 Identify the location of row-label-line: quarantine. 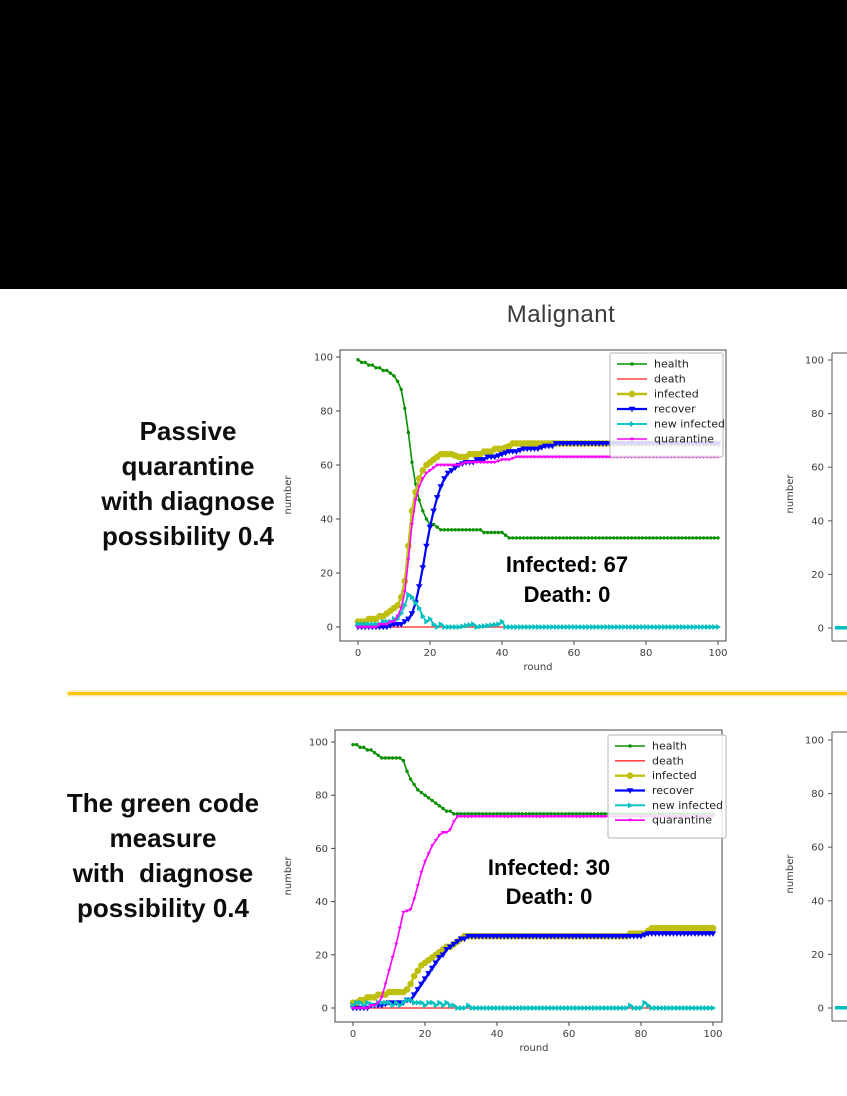
(188, 466).